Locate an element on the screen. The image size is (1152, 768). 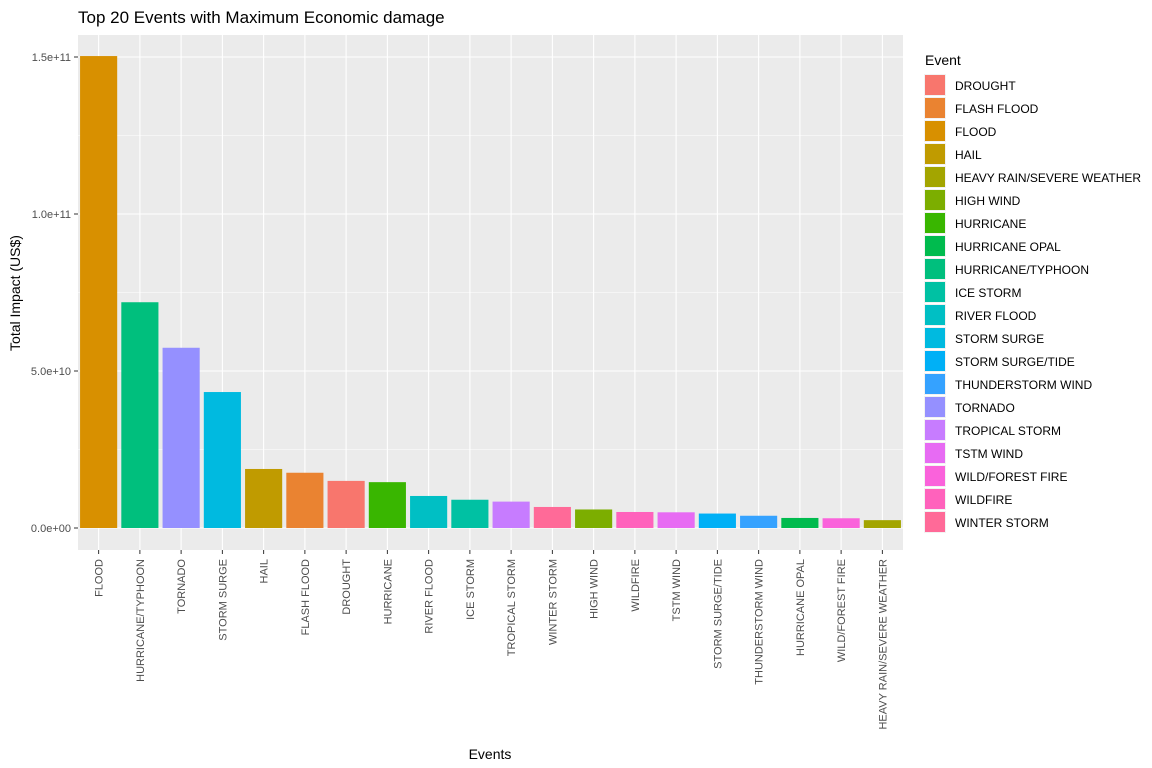
x-tick-label: STORM SURGE/TIDE is located at coordinates (718, 614).